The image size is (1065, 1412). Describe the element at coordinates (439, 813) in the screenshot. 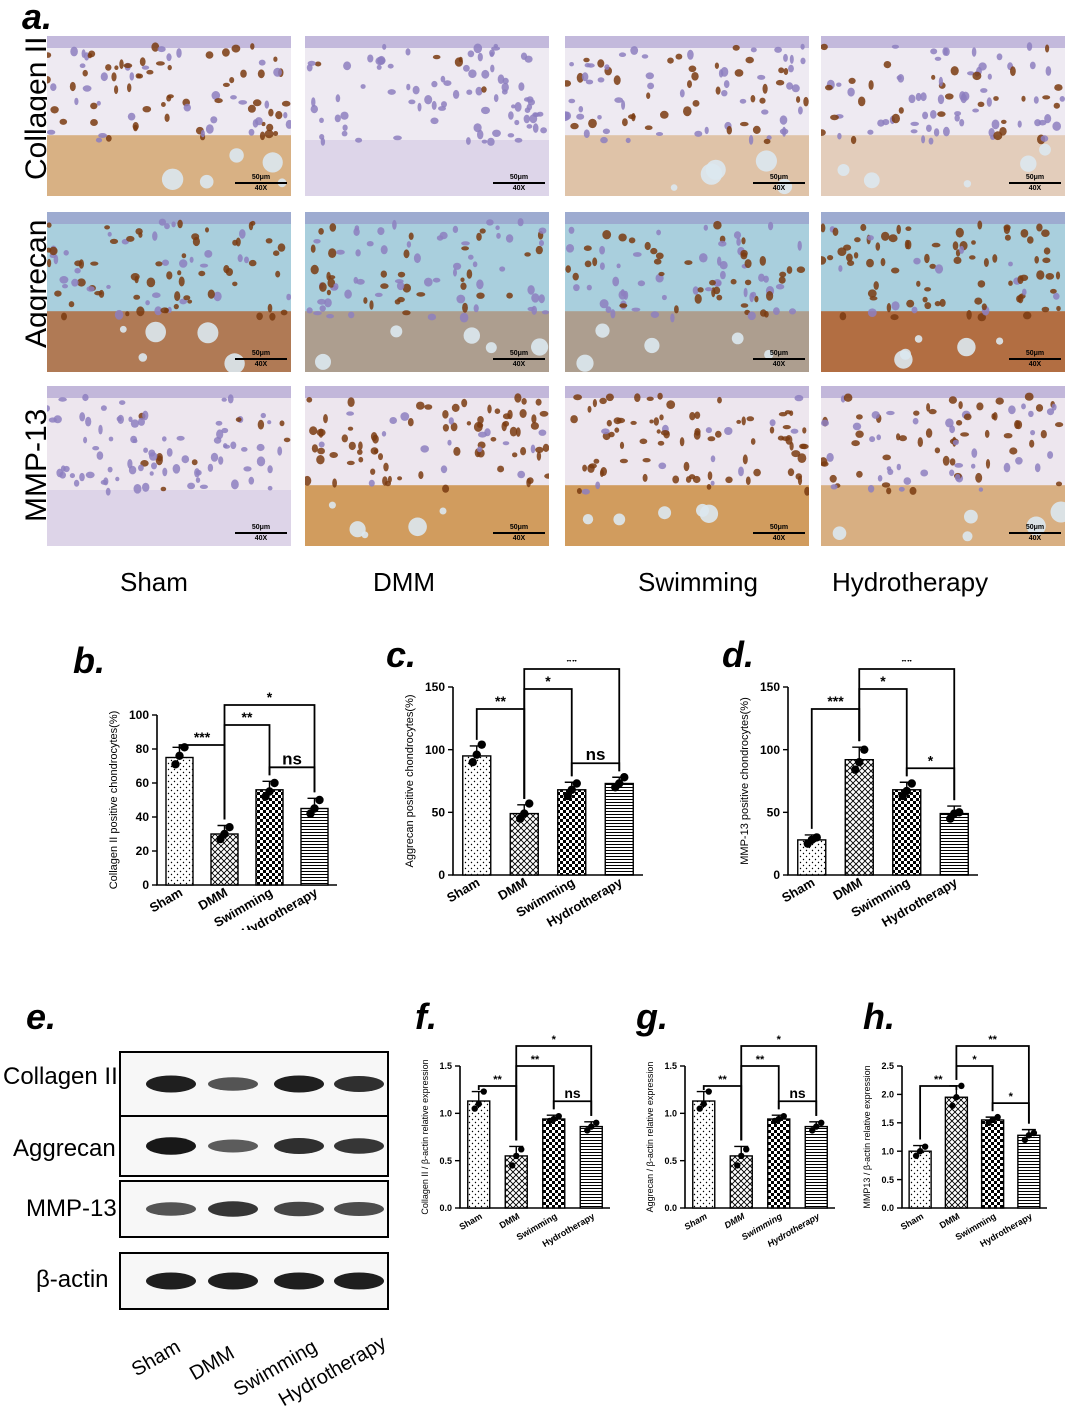

I see `y-tick-label: 50` at that location.